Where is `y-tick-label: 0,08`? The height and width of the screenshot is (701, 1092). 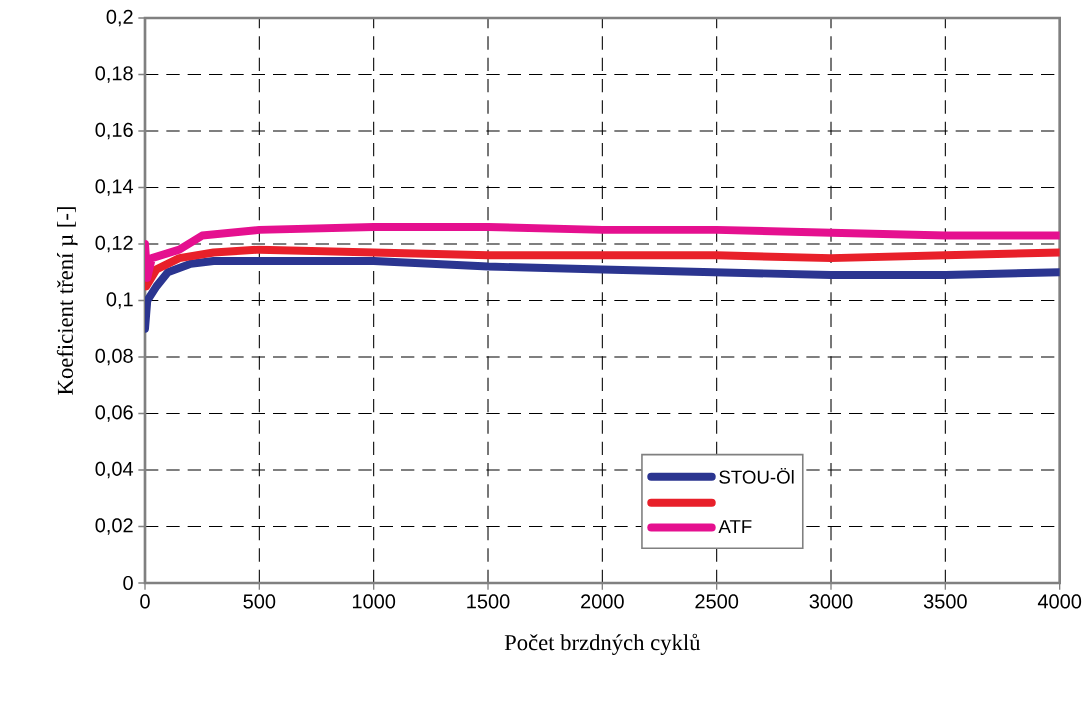
y-tick-label: 0,08 is located at coordinates (114, 357).